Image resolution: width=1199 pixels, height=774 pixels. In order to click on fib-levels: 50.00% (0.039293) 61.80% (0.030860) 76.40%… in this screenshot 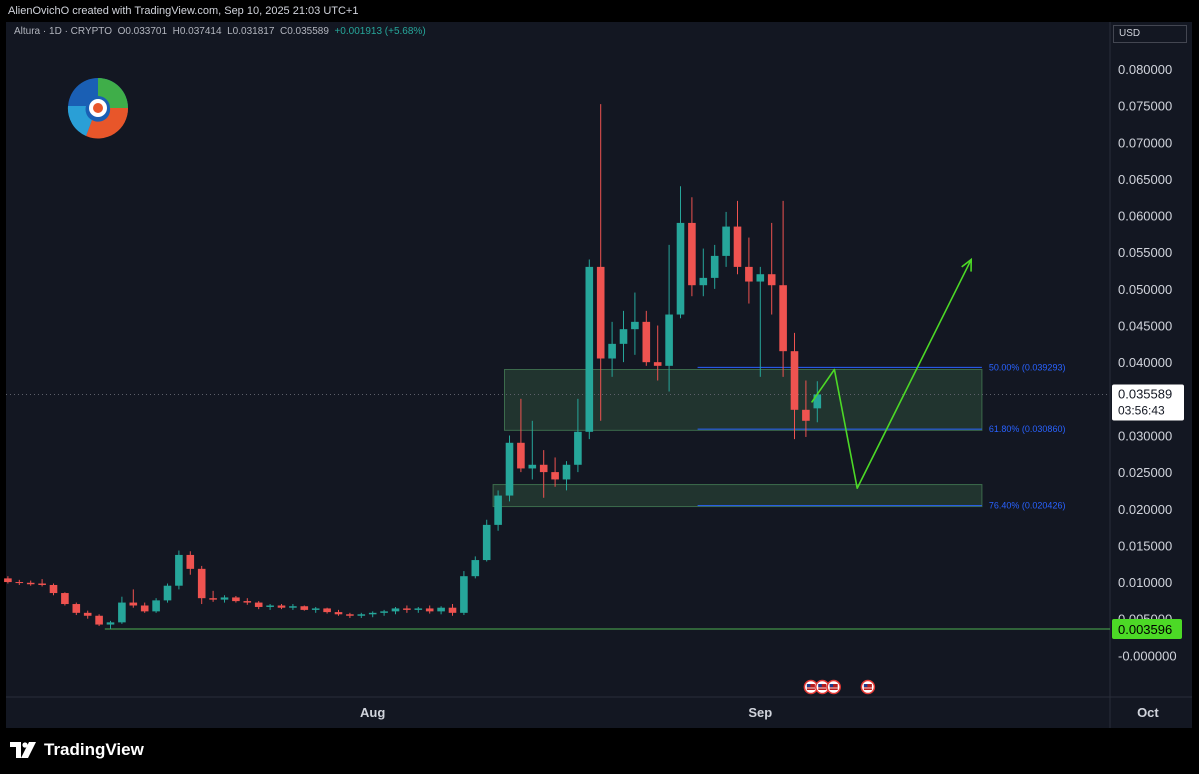, I will do `click(881, 436)`.